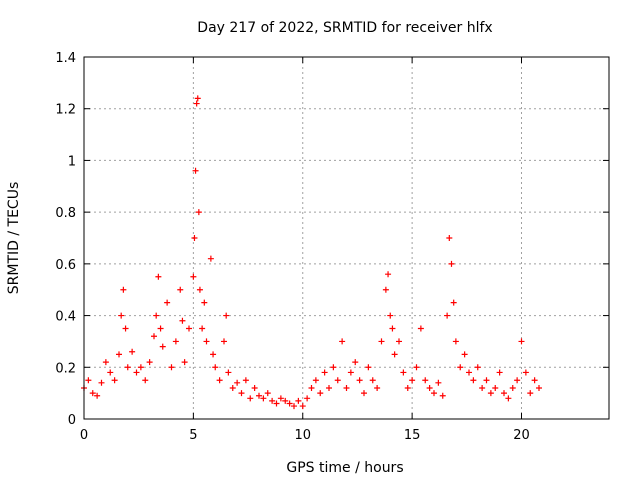 The height and width of the screenshot is (480, 640). Describe the element at coordinates (193, 435) in the screenshot. I see `x-tick-label: 5` at that location.